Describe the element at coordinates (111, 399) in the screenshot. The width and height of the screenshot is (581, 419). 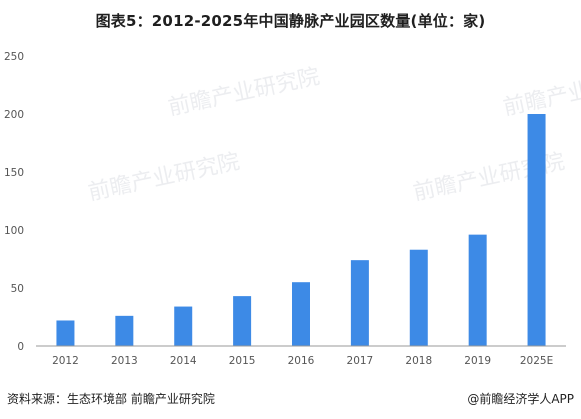
I see `source-text: 资料来源：生态环境部 前瞻产业研究院` at that location.